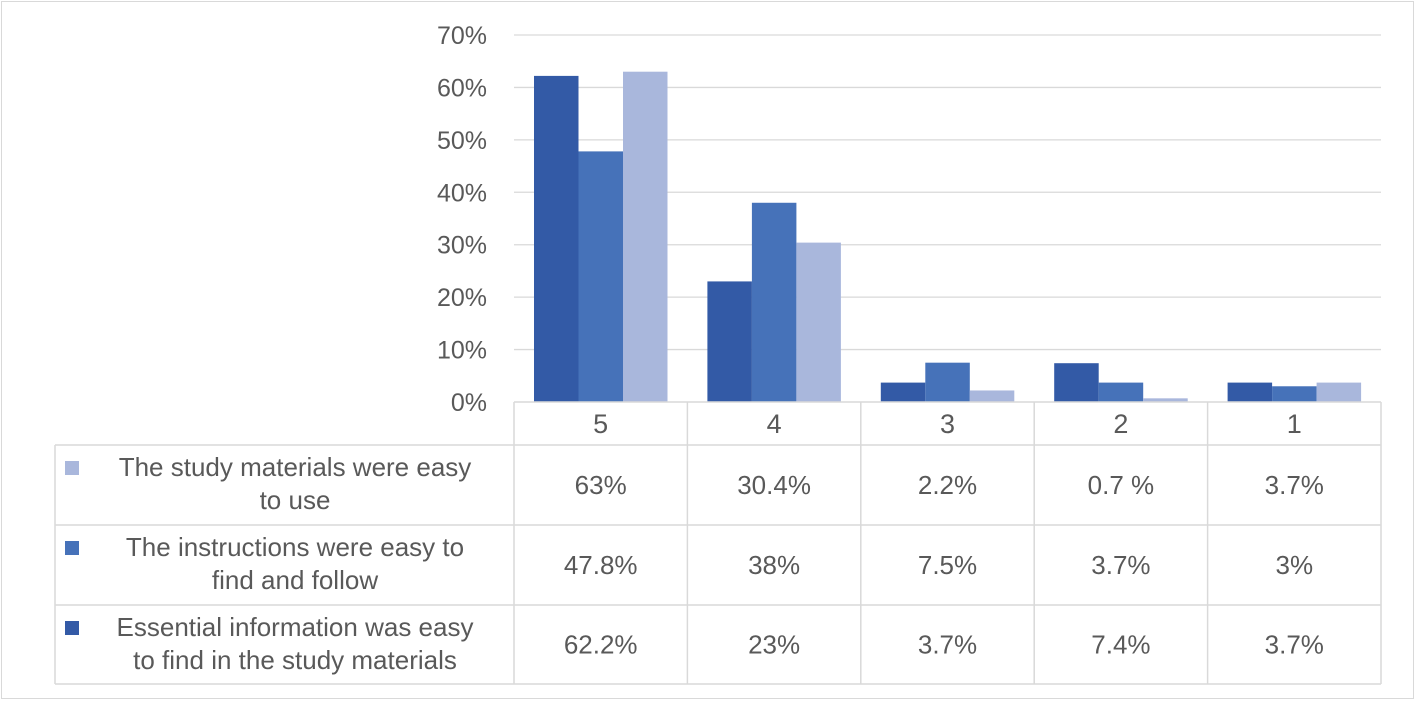 The width and height of the screenshot is (1417, 702). I want to click on data-label: 2.2%, so click(947, 485).